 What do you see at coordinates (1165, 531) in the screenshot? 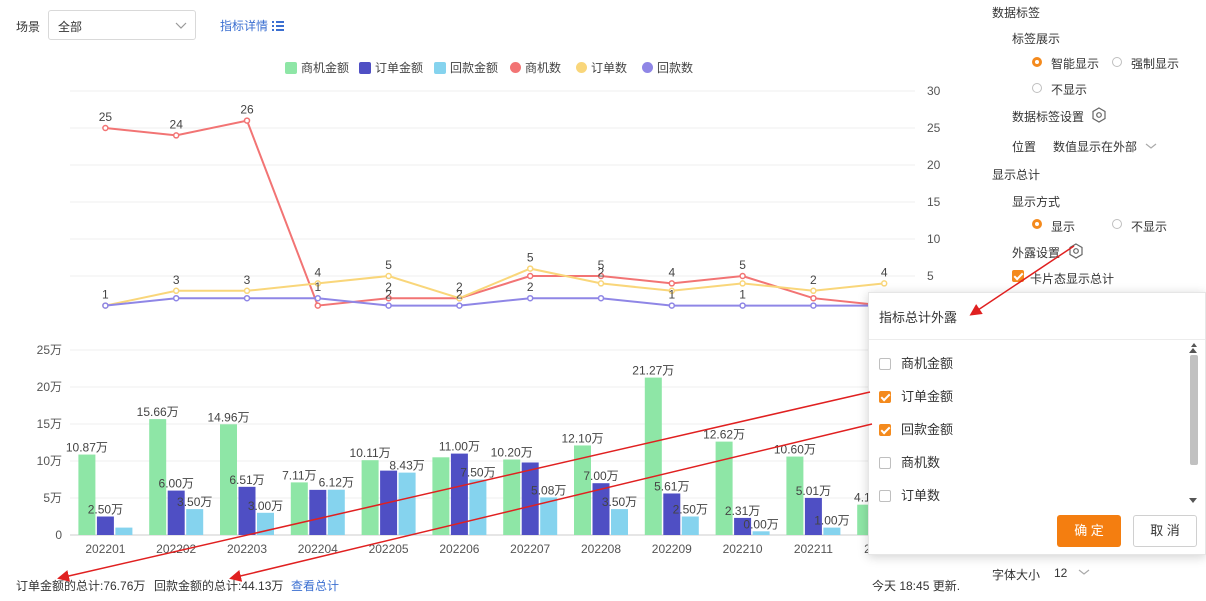
I see `cancel-button: 取 消` at bounding box center [1165, 531].